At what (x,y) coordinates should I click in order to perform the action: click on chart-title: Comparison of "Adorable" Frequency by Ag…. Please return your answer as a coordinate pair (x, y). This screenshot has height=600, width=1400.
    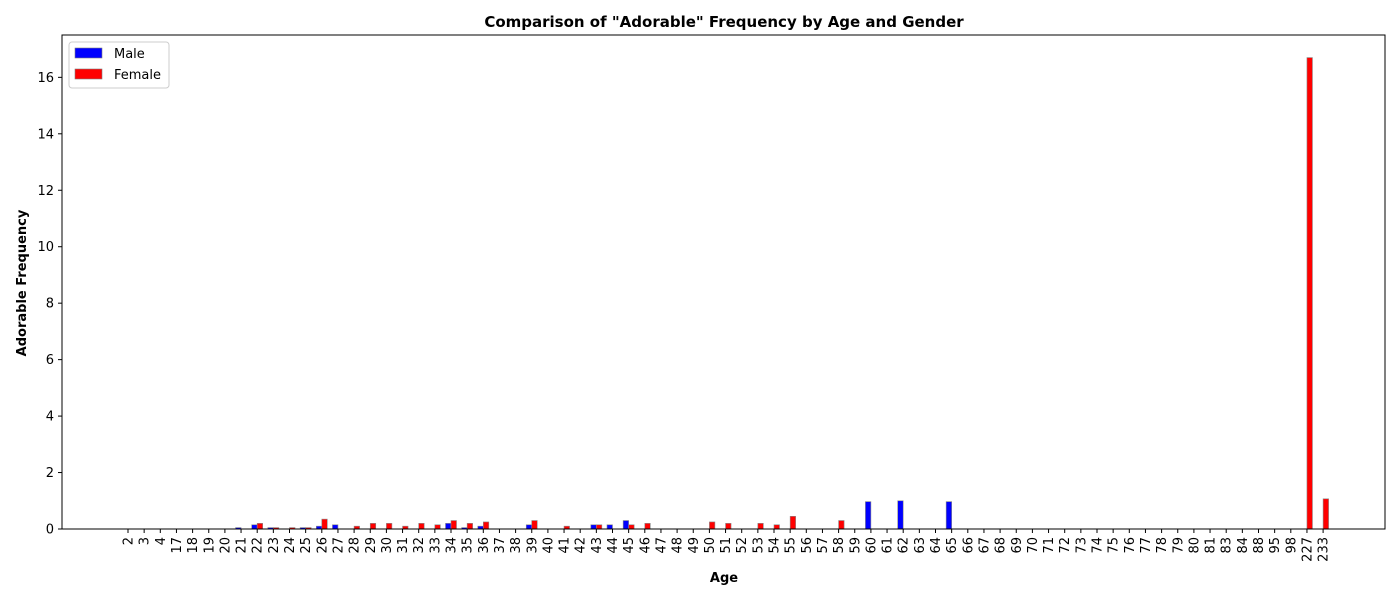
    Looking at the image, I should click on (724, 22).